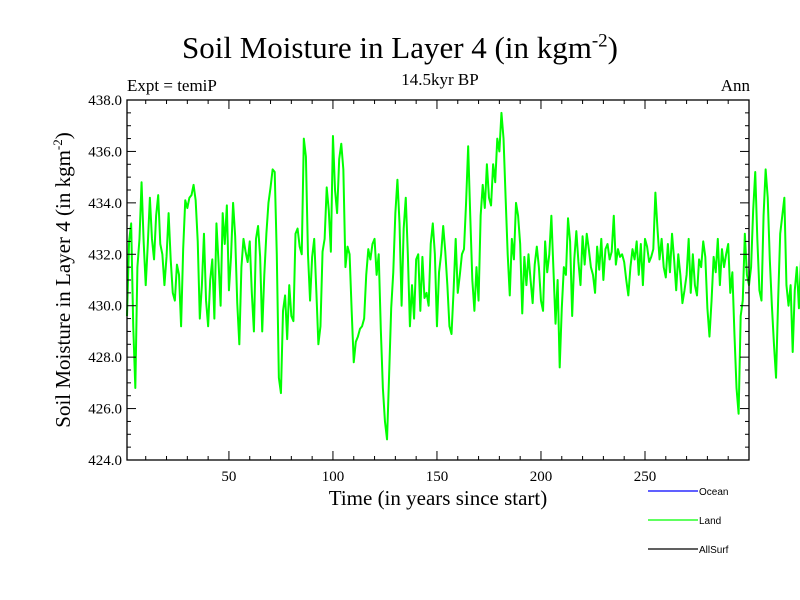  What do you see at coordinates (333, 477) in the screenshot?
I see `x-tick-label: 100` at bounding box center [333, 477].